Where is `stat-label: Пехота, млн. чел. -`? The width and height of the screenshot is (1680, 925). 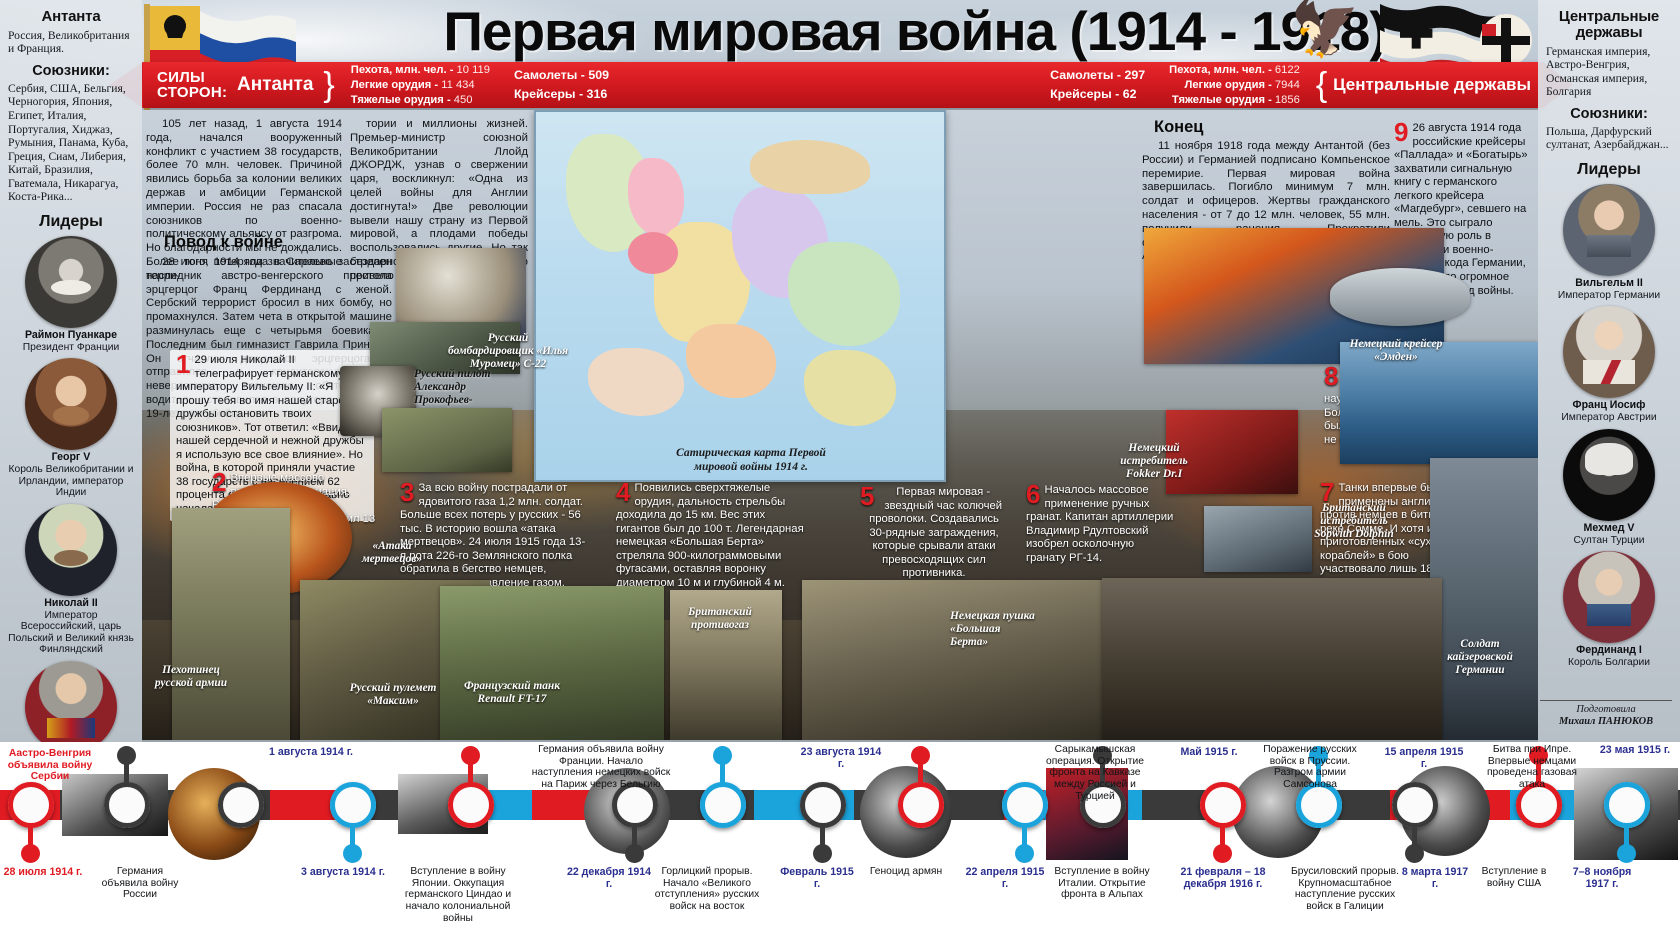
stat-label: Пехота, млн. чел. - is located at coordinates (1220, 69).